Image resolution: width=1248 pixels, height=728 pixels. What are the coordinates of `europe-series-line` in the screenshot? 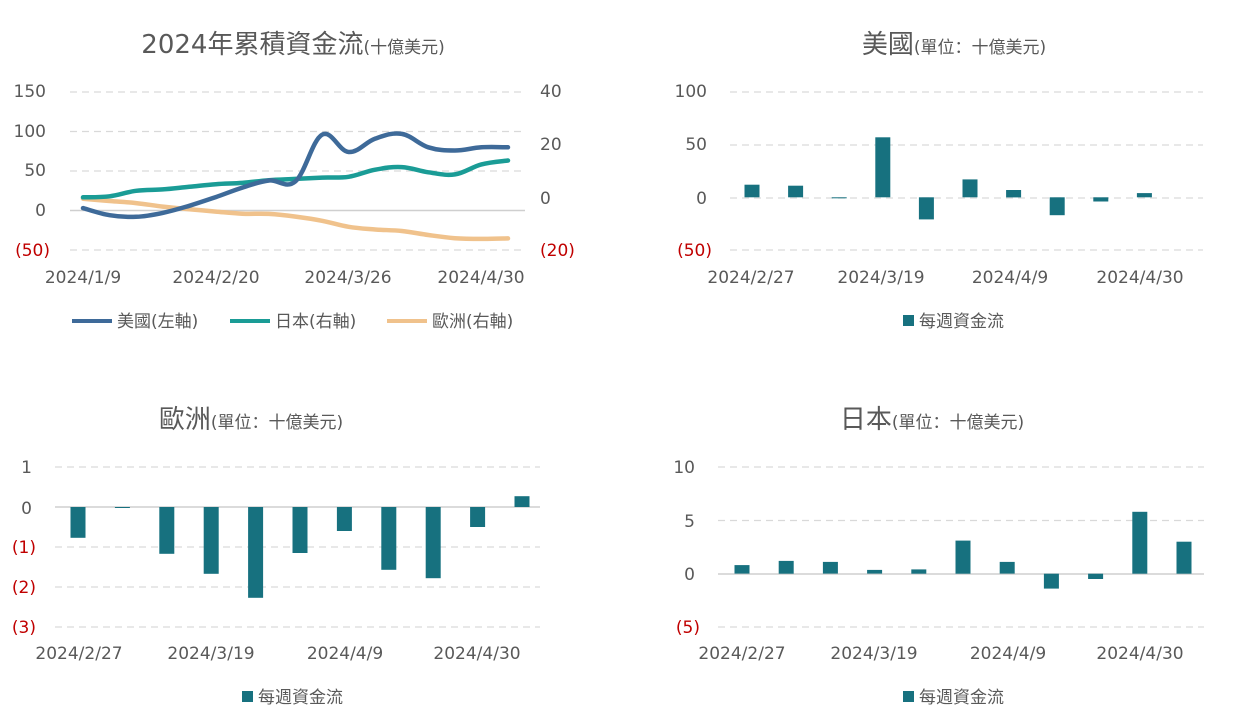 It's located at (295, 219).